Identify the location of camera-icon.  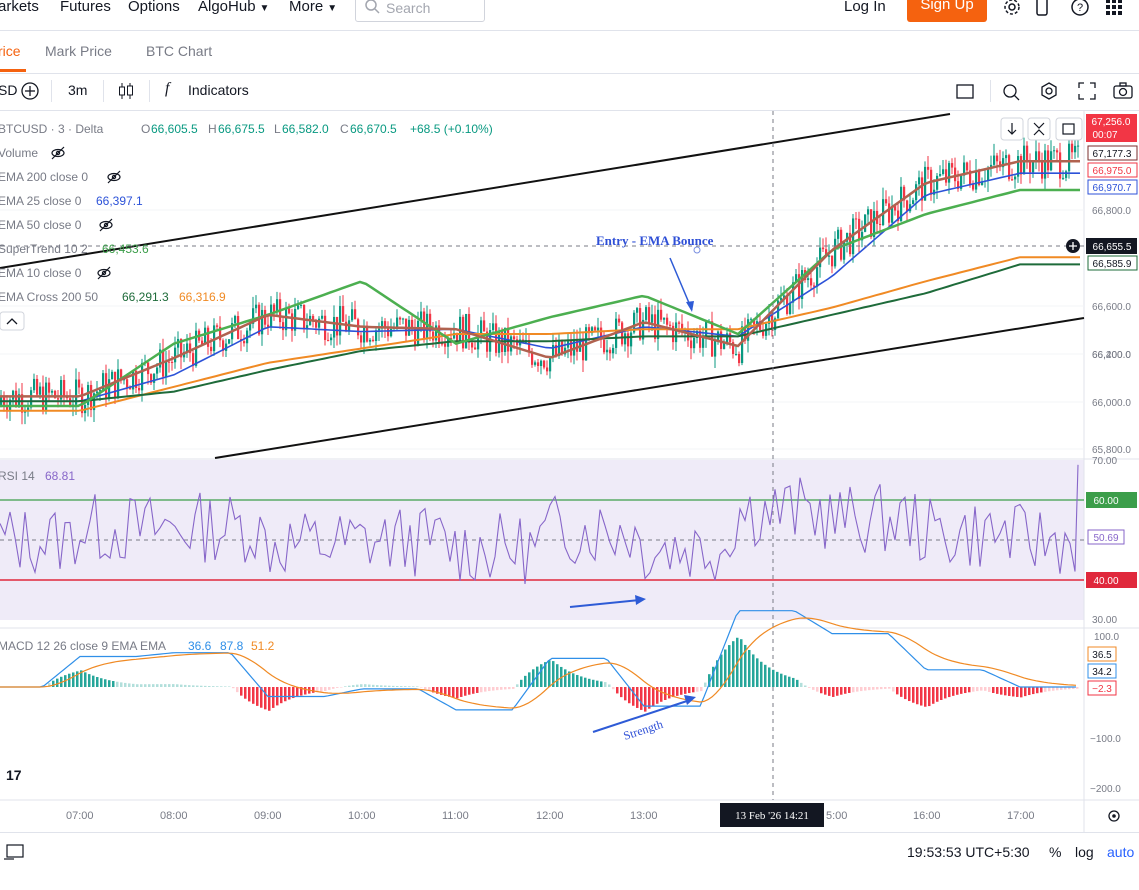
(1123, 91).